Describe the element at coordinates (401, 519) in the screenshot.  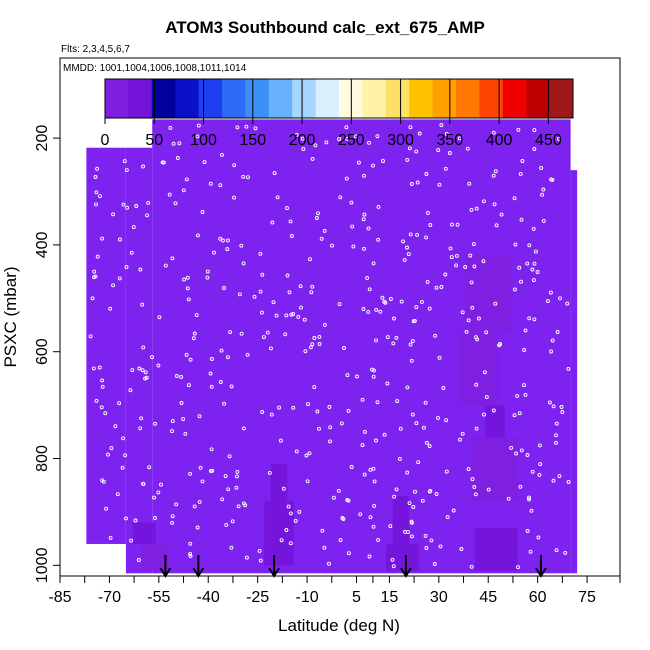
I see `heat-cell` at that location.